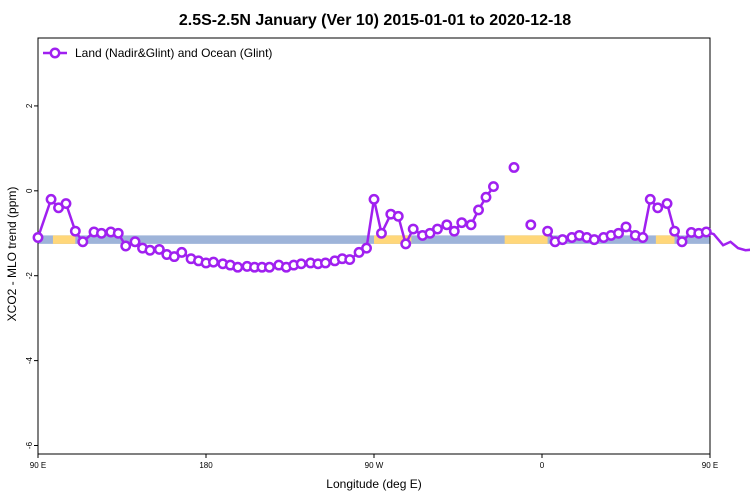 This screenshot has height=500, width=750. I want to click on background-band, so click(374, 239).